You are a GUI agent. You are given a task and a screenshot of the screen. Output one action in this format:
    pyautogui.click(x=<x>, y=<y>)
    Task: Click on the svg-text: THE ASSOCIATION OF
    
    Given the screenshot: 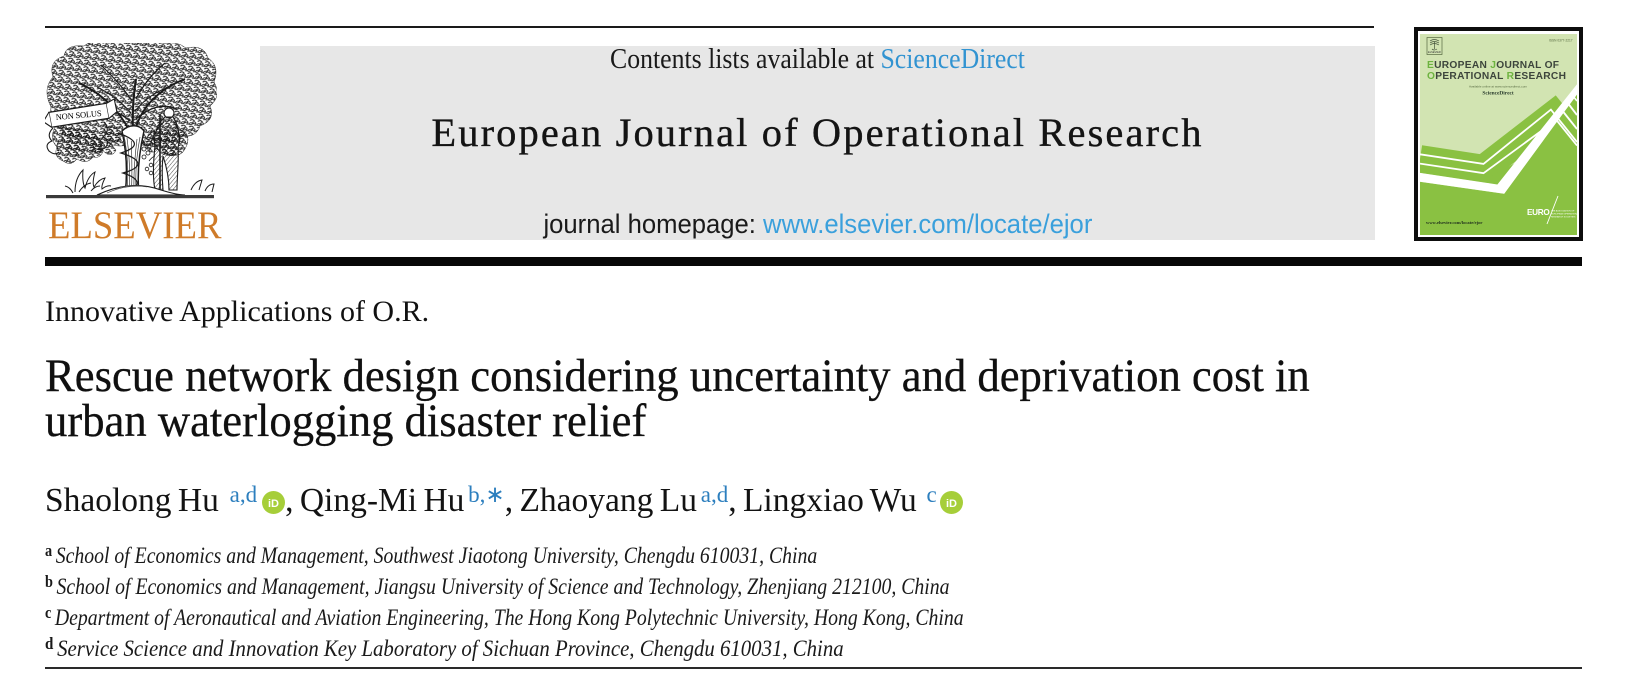 What is the action you would take?
    pyautogui.click(x=1563, y=211)
    